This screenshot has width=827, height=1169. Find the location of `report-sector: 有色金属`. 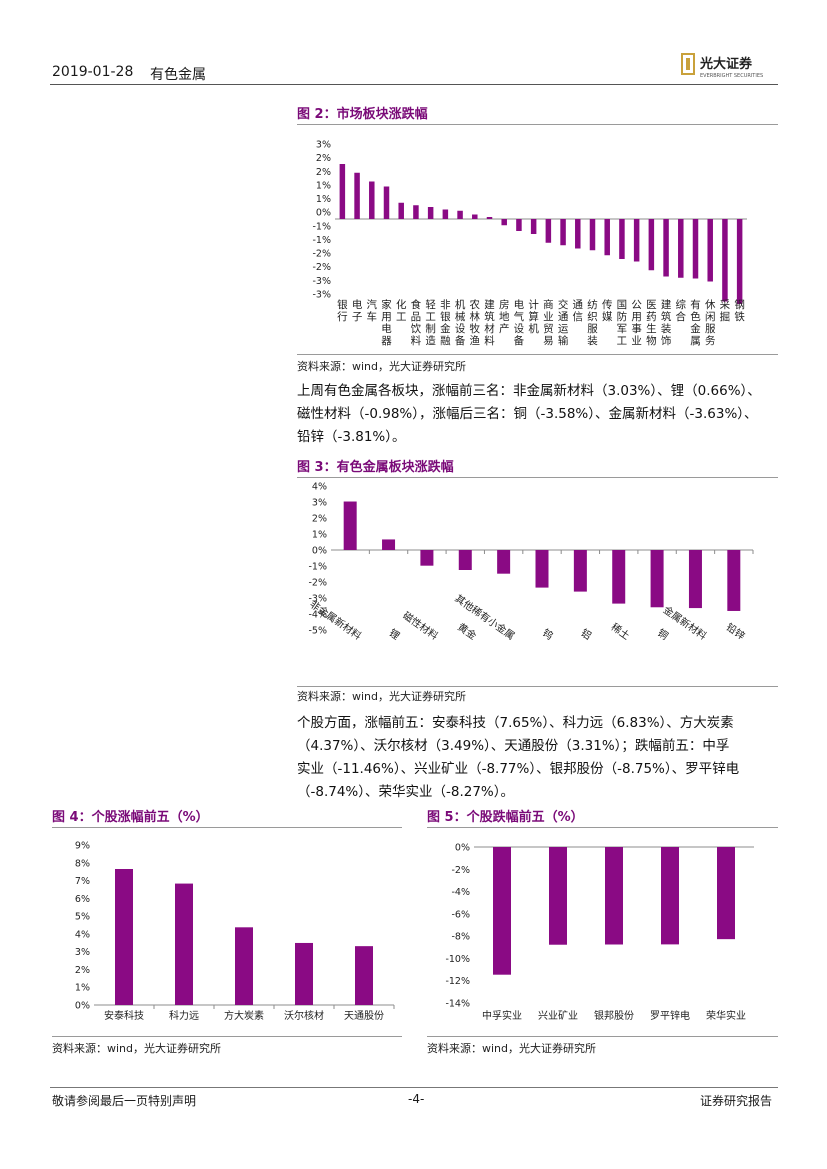

report-sector: 有色金属 is located at coordinates (178, 75).